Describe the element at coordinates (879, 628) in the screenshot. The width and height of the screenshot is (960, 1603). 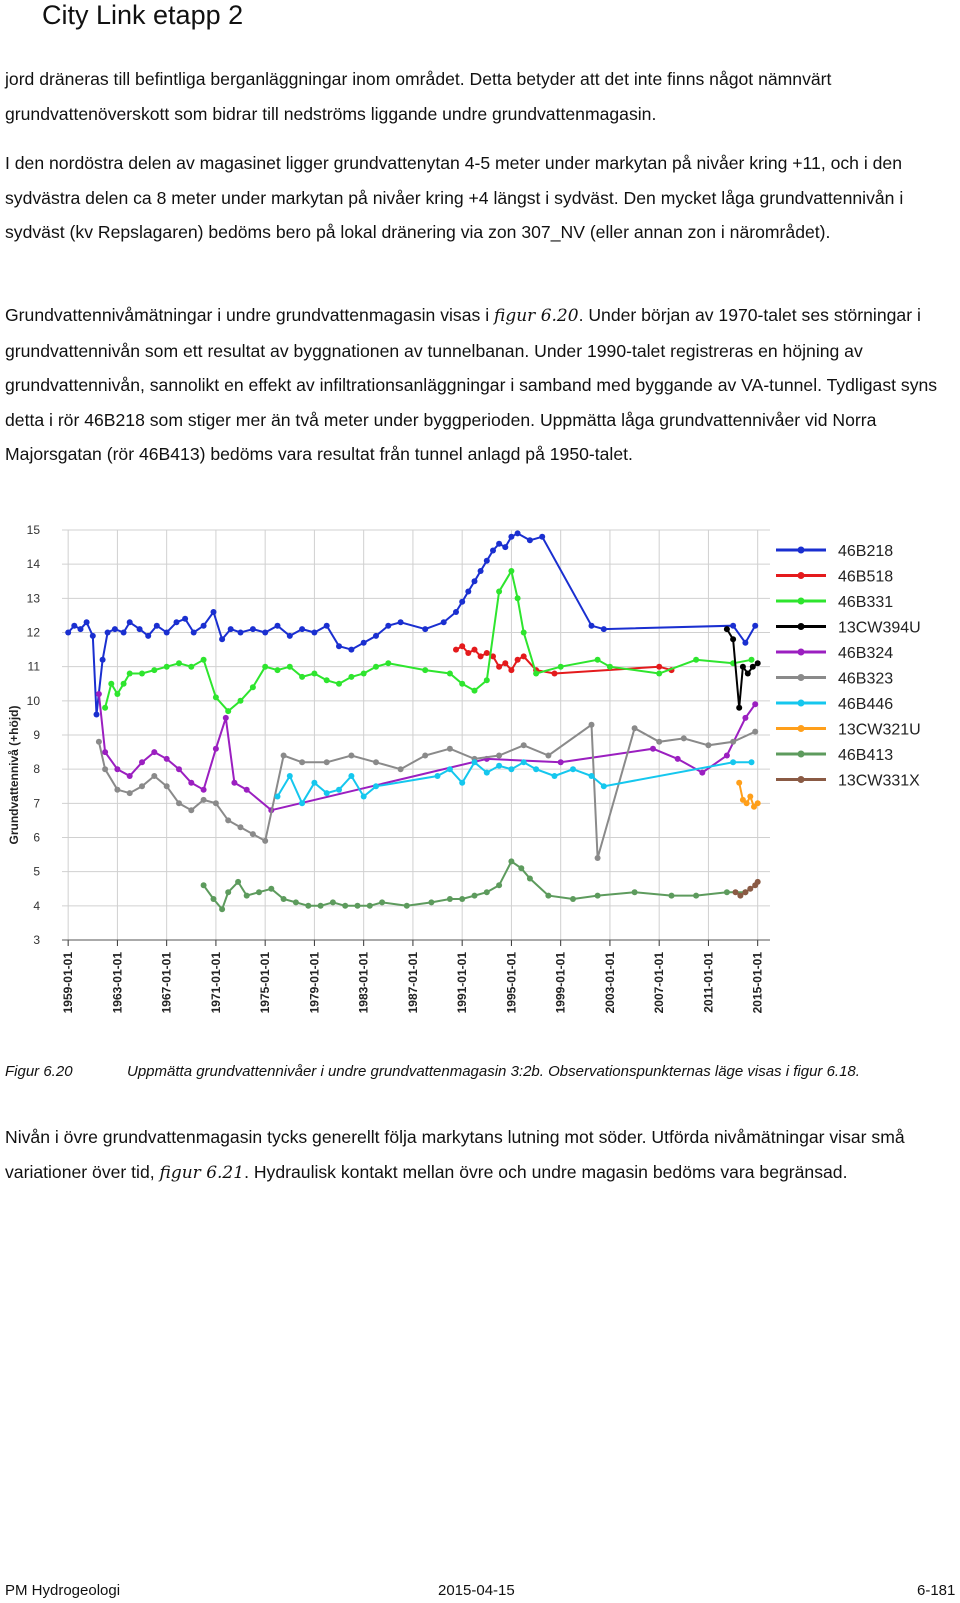
I see `legend-label: 13CW394U` at that location.